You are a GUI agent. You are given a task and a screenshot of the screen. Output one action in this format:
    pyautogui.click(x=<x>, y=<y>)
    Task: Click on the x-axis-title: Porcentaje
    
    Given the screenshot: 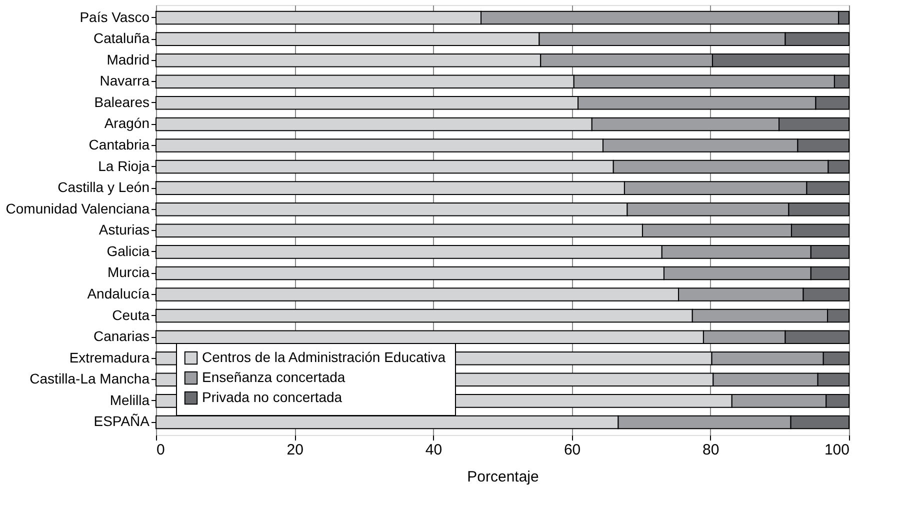 What is the action you would take?
    pyautogui.click(x=503, y=477)
    